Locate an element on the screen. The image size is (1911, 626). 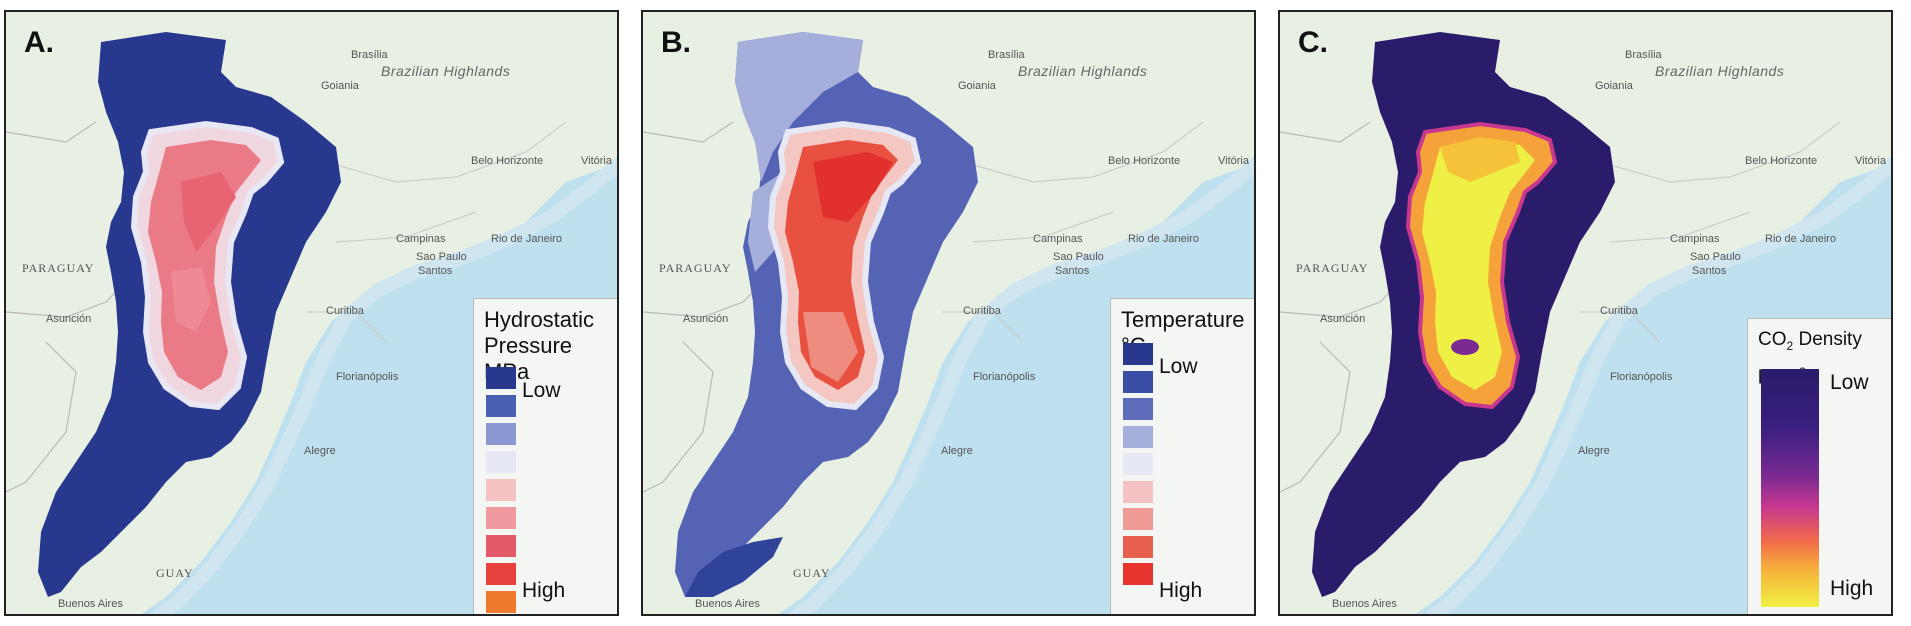
legend-co2-density: CO2 Density kg/m3 Low High is located at coordinates (1819, 466).